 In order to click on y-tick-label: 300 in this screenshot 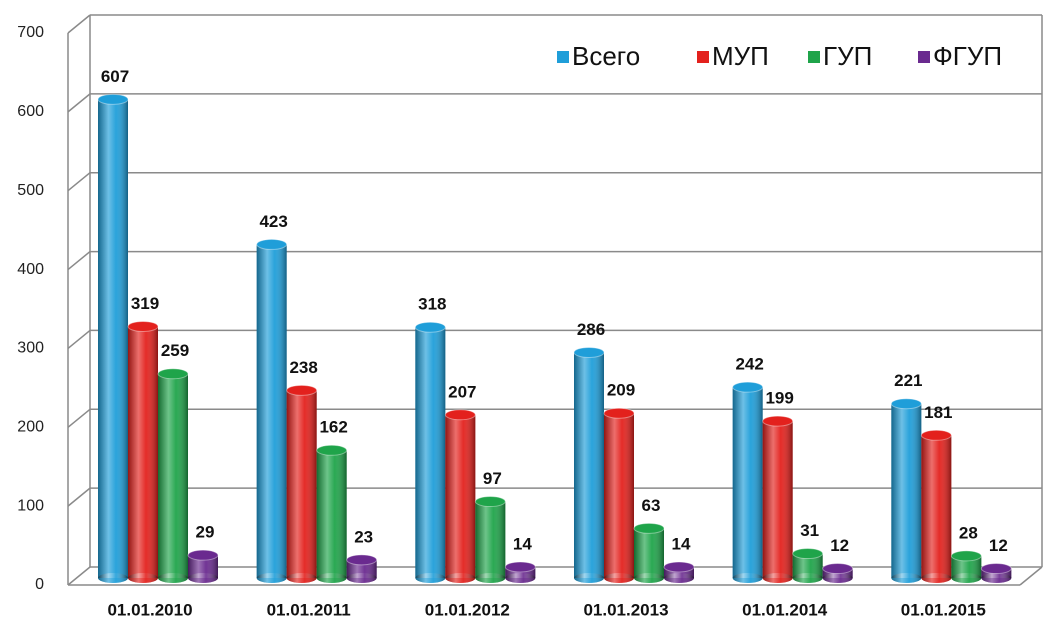, I will do `click(30, 348)`.